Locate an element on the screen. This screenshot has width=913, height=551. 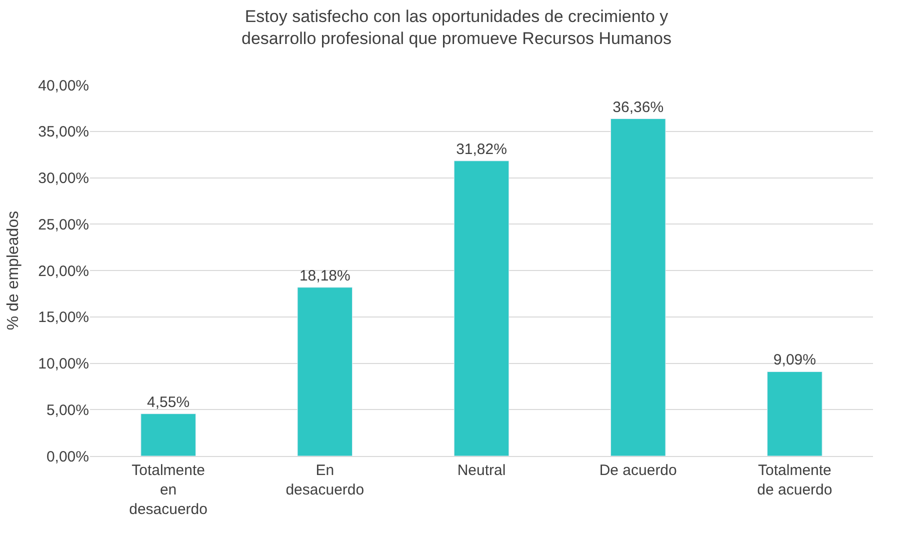
data-label: 31,82% is located at coordinates (481, 149).